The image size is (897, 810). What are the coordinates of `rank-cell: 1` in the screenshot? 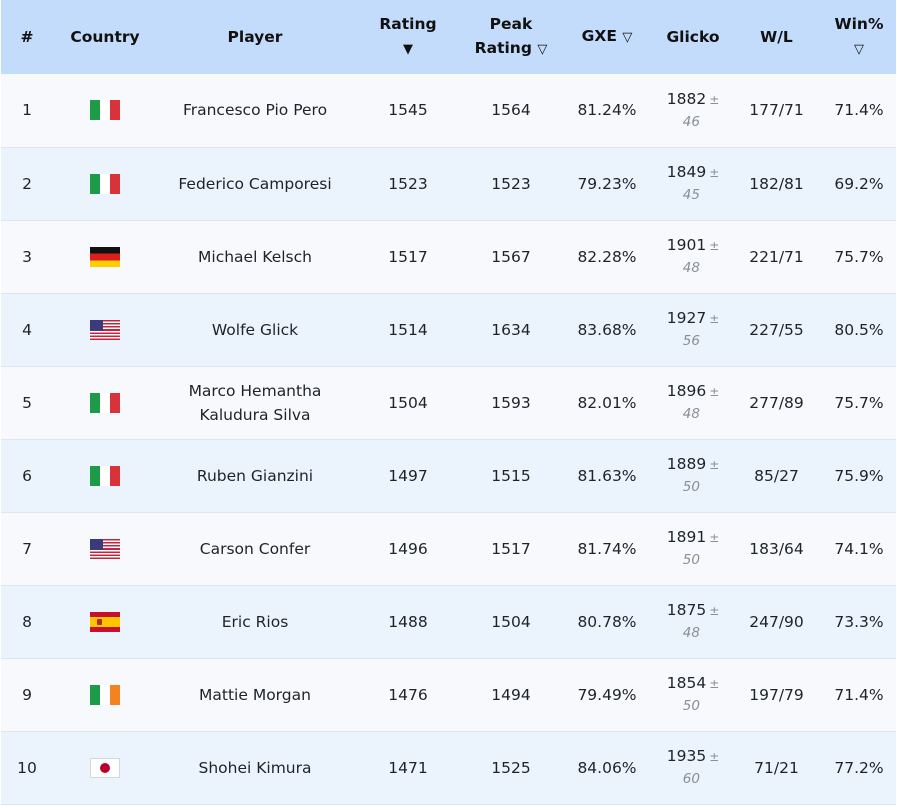 It's located at (27, 110).